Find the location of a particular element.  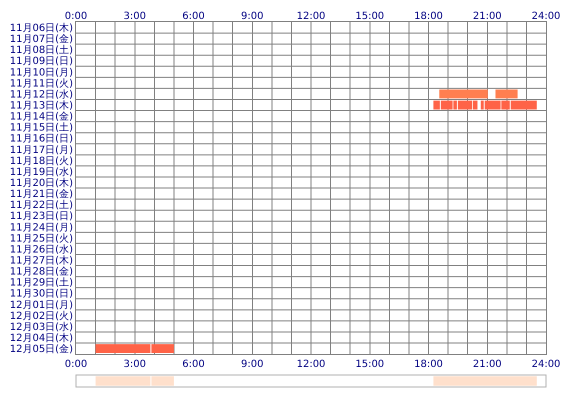

y-tick-label: 11月14日(金) is located at coordinates (42, 116).